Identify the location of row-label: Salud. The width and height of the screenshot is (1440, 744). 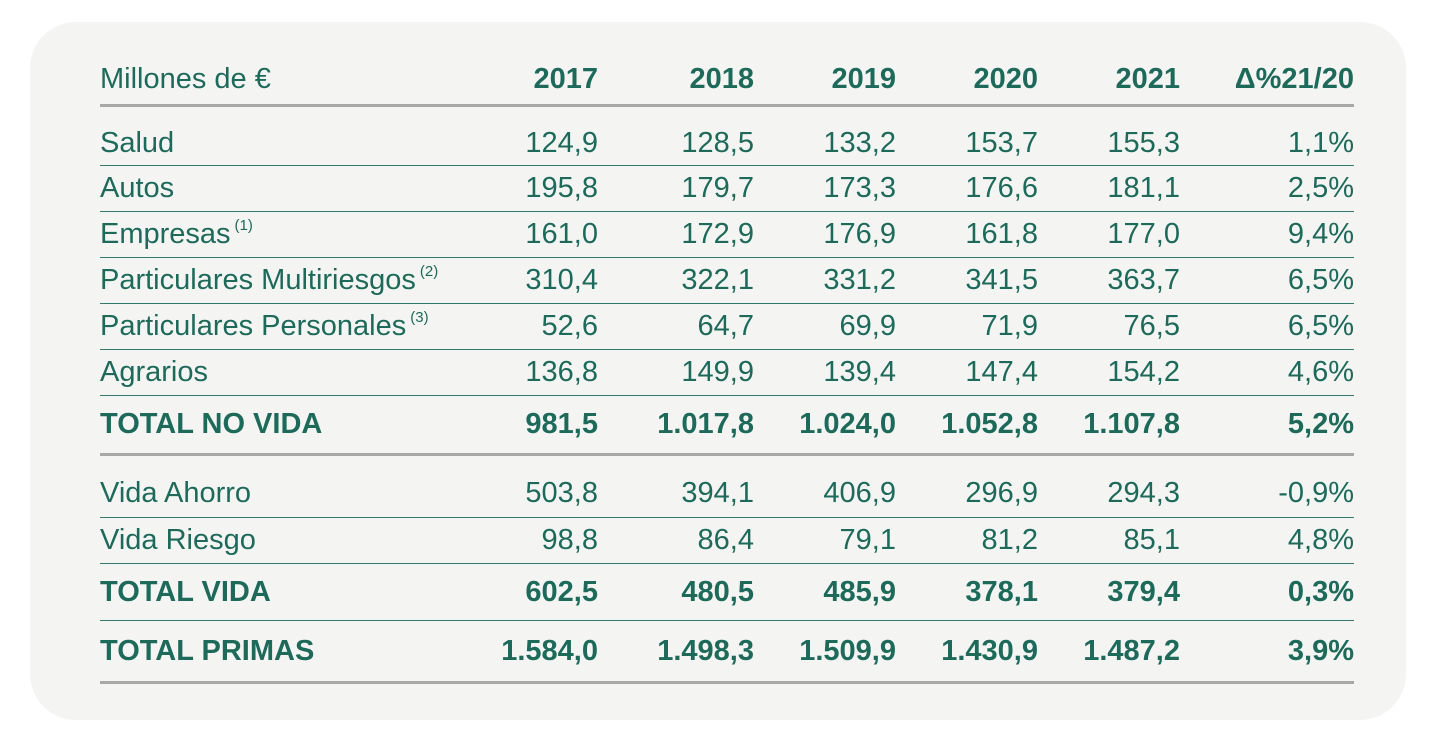
(296, 135).